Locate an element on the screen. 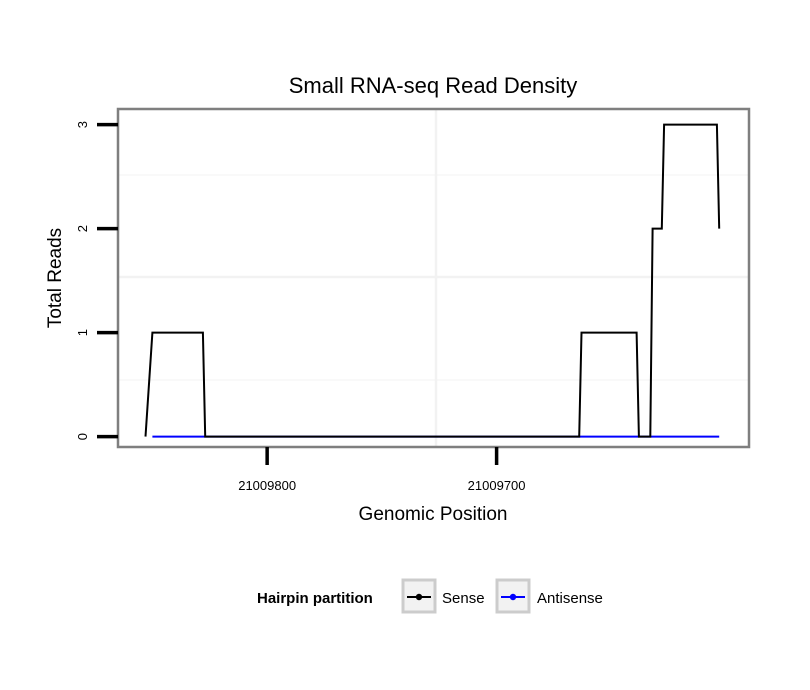  y-axis: 0 1 2 3 is located at coordinates (96, 280).